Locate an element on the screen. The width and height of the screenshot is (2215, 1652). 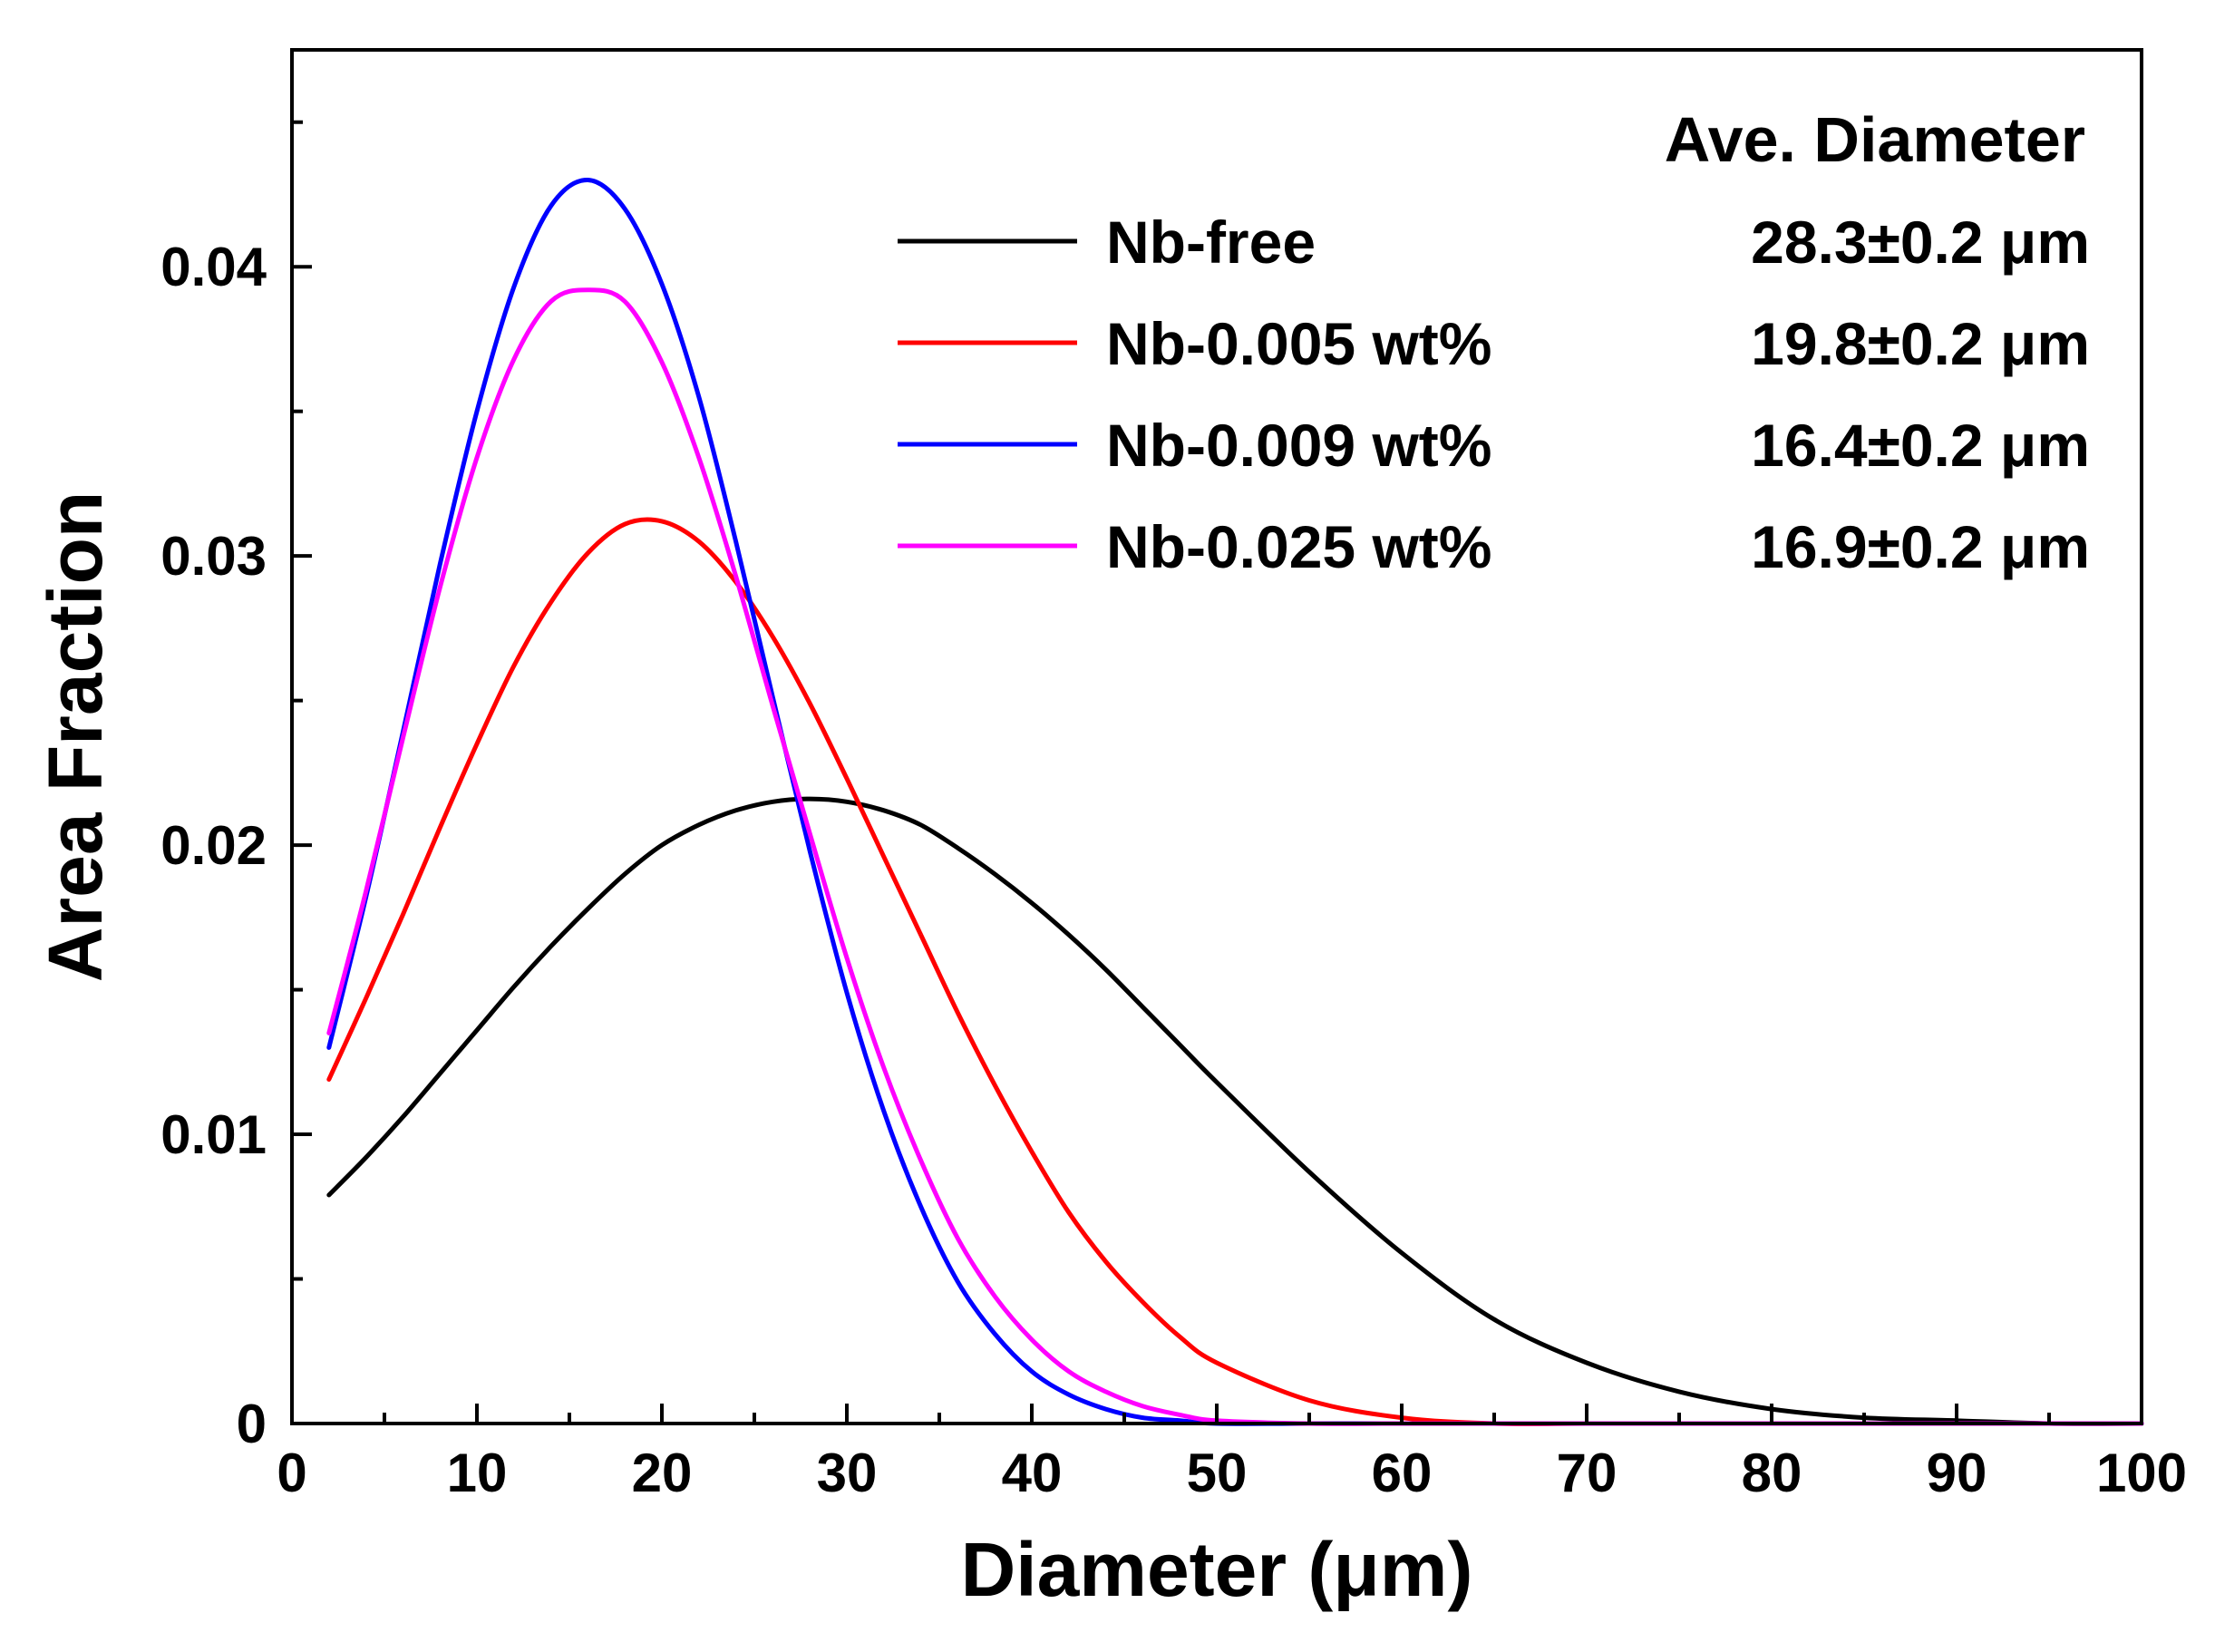
x-tick-label: 40 is located at coordinates (1032, 1473).